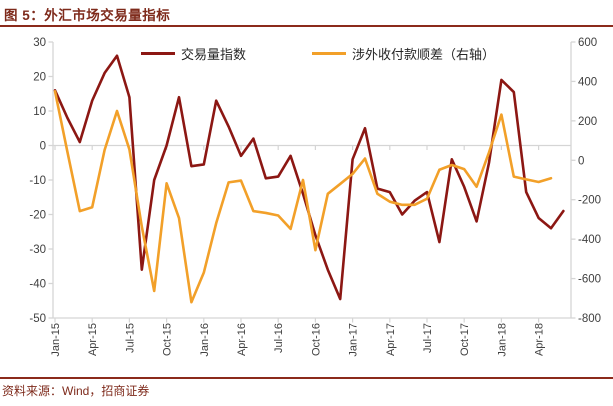 The height and width of the screenshot is (406, 613). Describe the element at coordinates (589, 319) in the screenshot. I see `y-right-tick-label: -800` at that location.